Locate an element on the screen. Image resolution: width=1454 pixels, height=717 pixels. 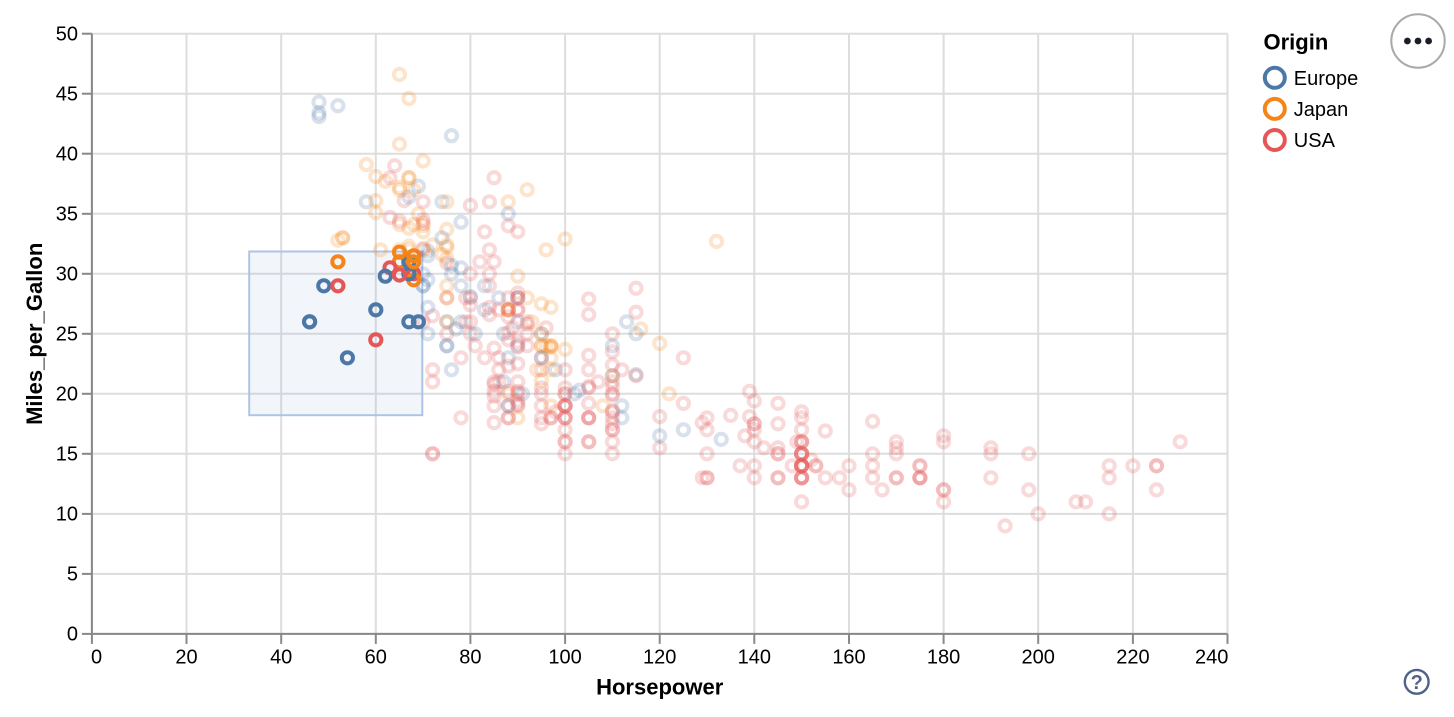
svg-text: 180 is located at coordinates (943, 658).